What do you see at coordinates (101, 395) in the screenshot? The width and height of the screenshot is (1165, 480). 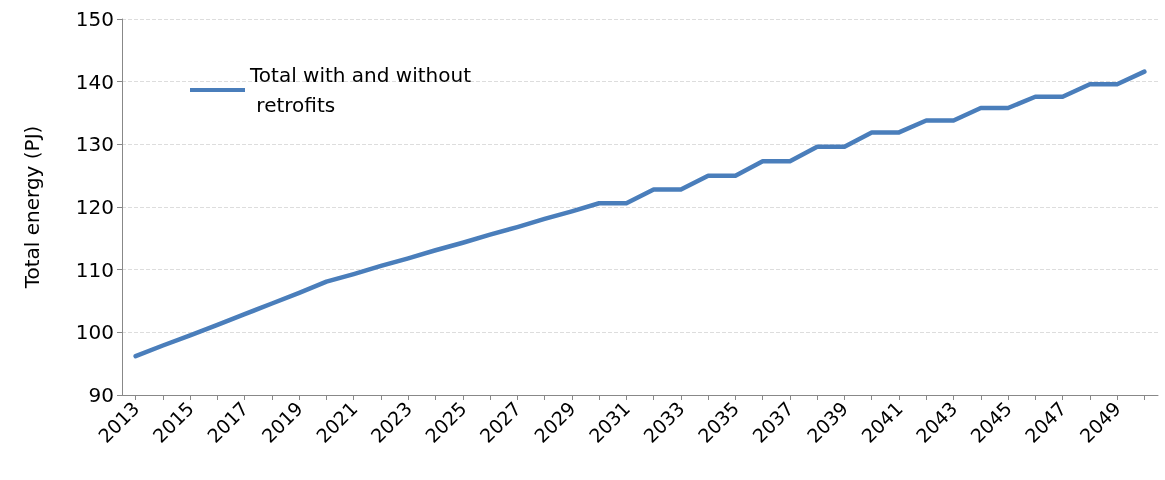 I see `y-tick-label: 90` at bounding box center [101, 395].